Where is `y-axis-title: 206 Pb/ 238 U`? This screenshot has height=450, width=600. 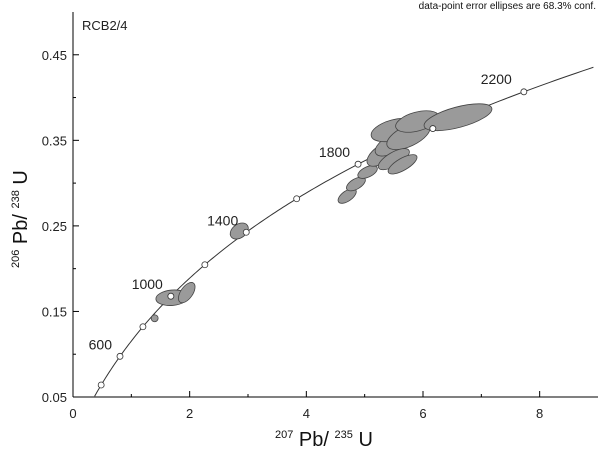 y-axis-title: 206 Pb/ 238 U is located at coordinates (17, 219).